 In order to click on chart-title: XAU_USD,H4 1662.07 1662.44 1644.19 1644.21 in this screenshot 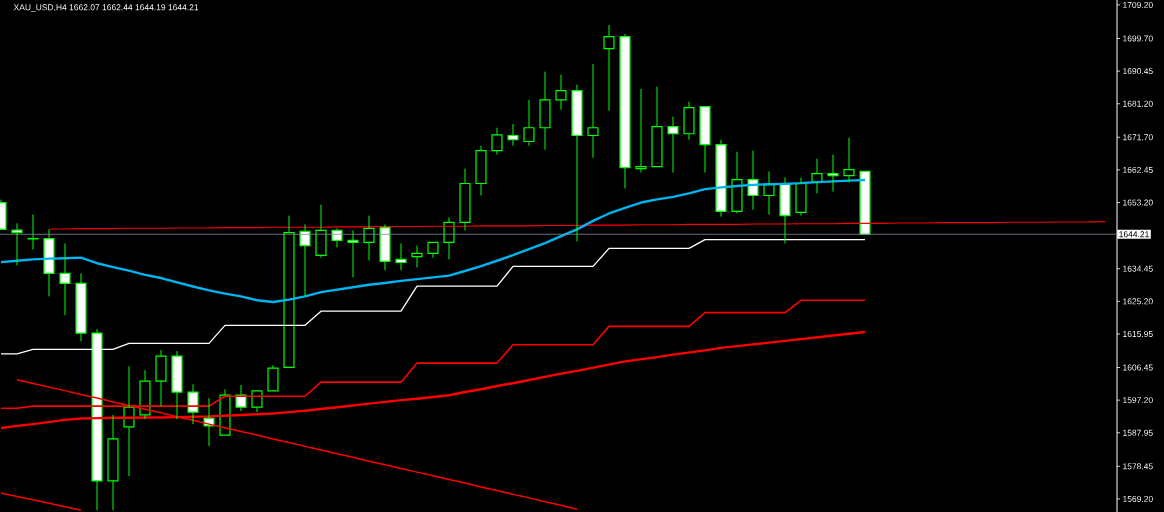, I will do `click(106, 8)`.